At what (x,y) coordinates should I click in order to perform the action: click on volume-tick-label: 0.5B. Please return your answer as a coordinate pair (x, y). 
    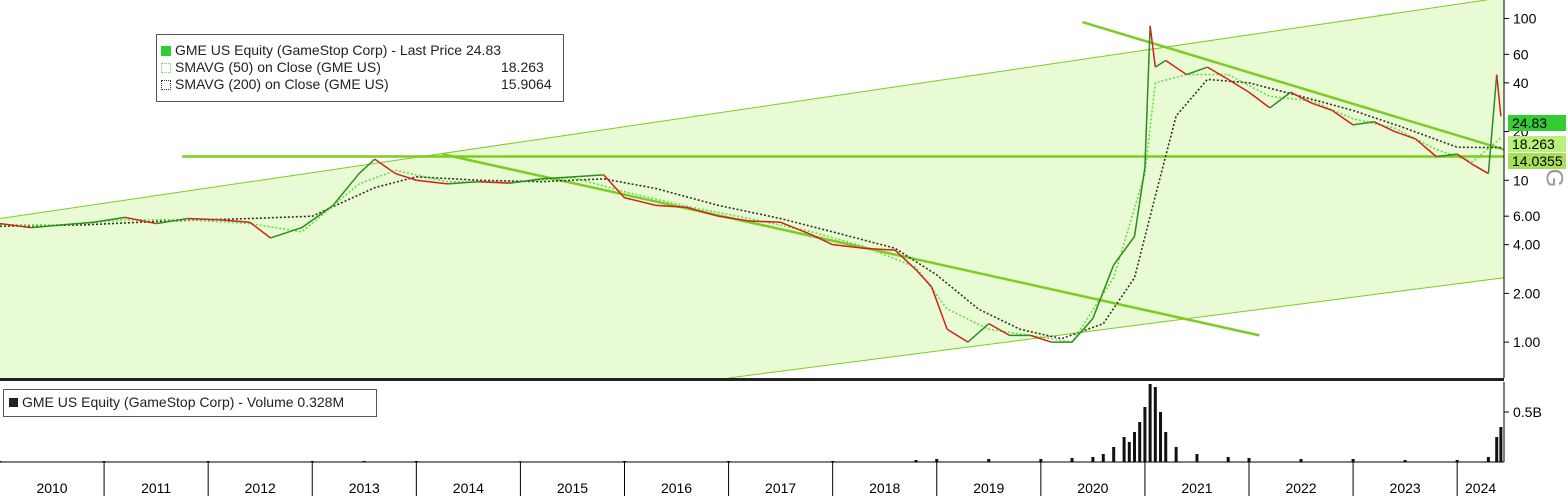
    Looking at the image, I should click on (1527, 412).